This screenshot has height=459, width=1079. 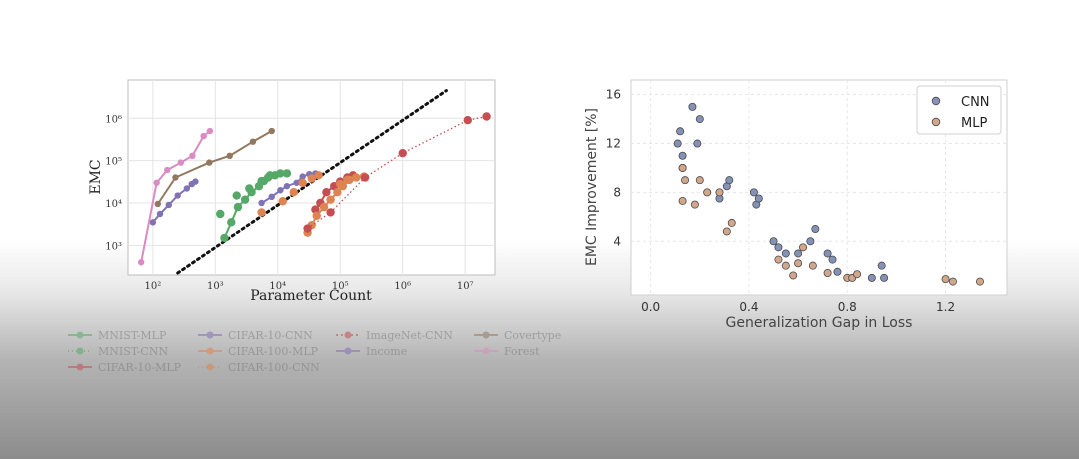 I want to click on left-x-tick-label: 10⁶, so click(x=402, y=286).